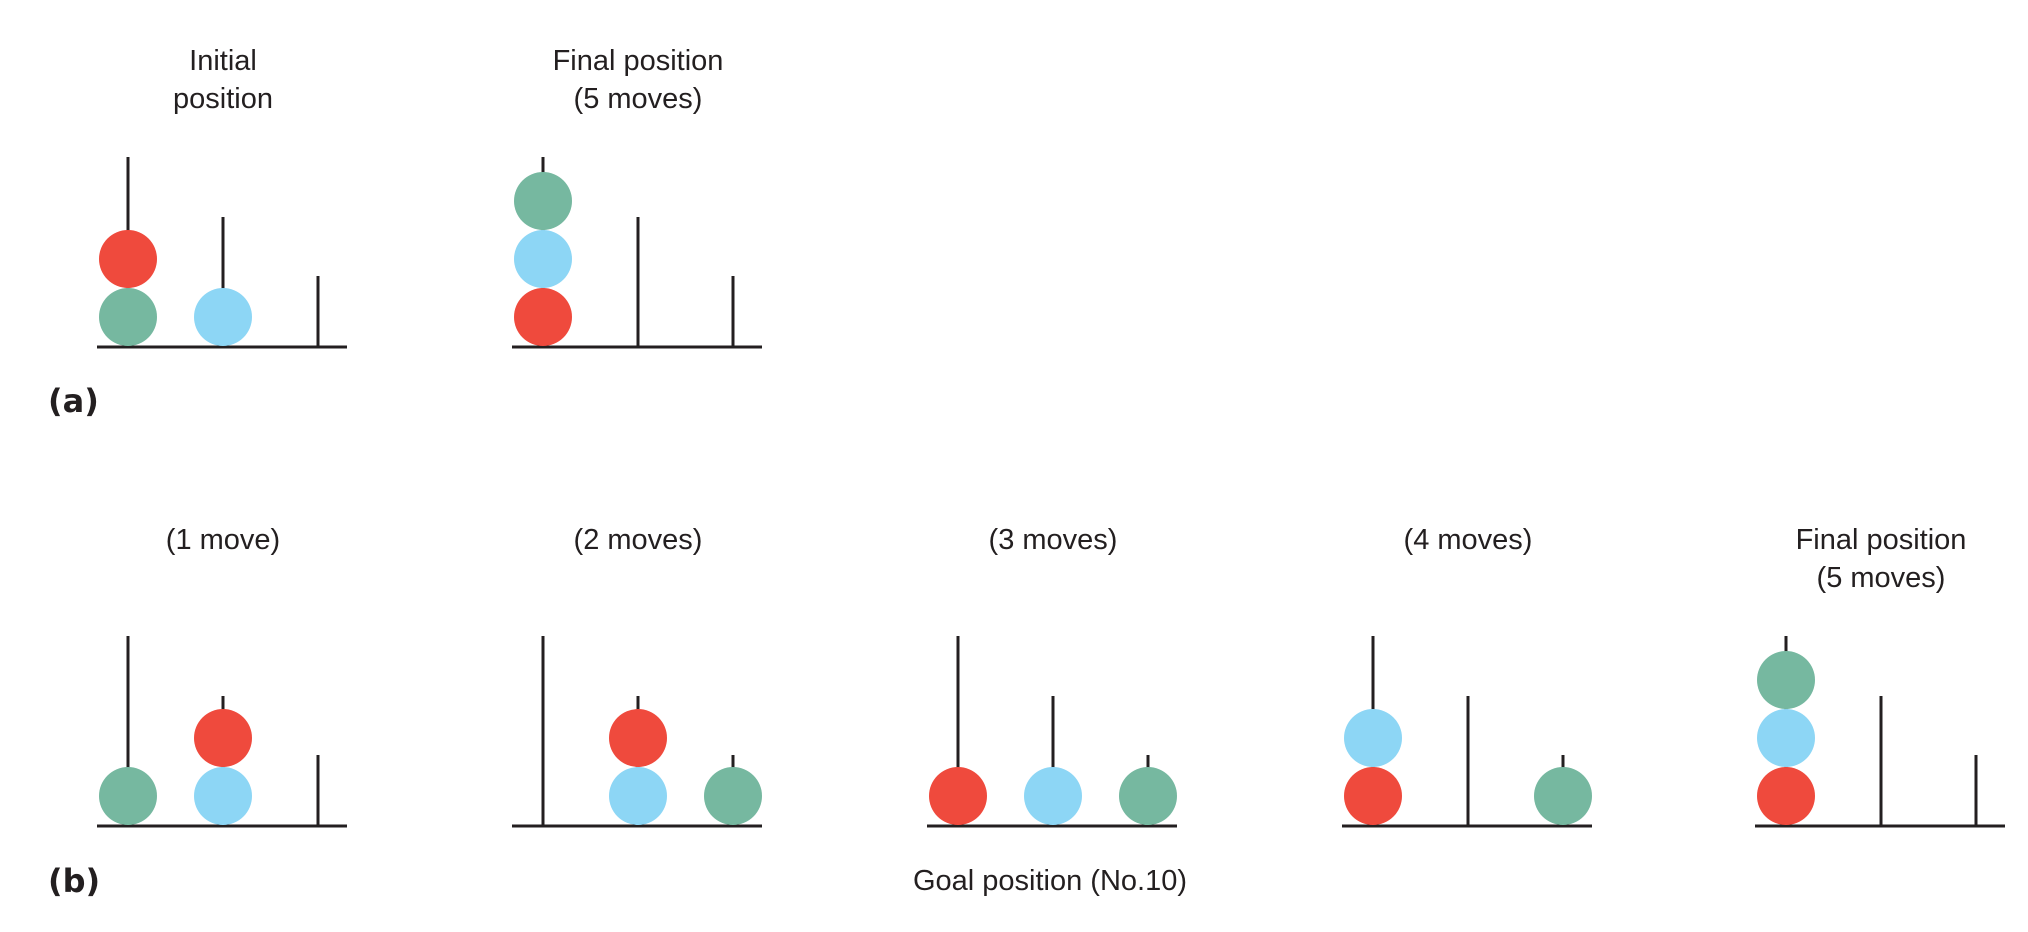 The image size is (2028, 932). Describe the element at coordinates (223, 540) in the screenshot. I see `panel-title-line: (1 move)` at that location.